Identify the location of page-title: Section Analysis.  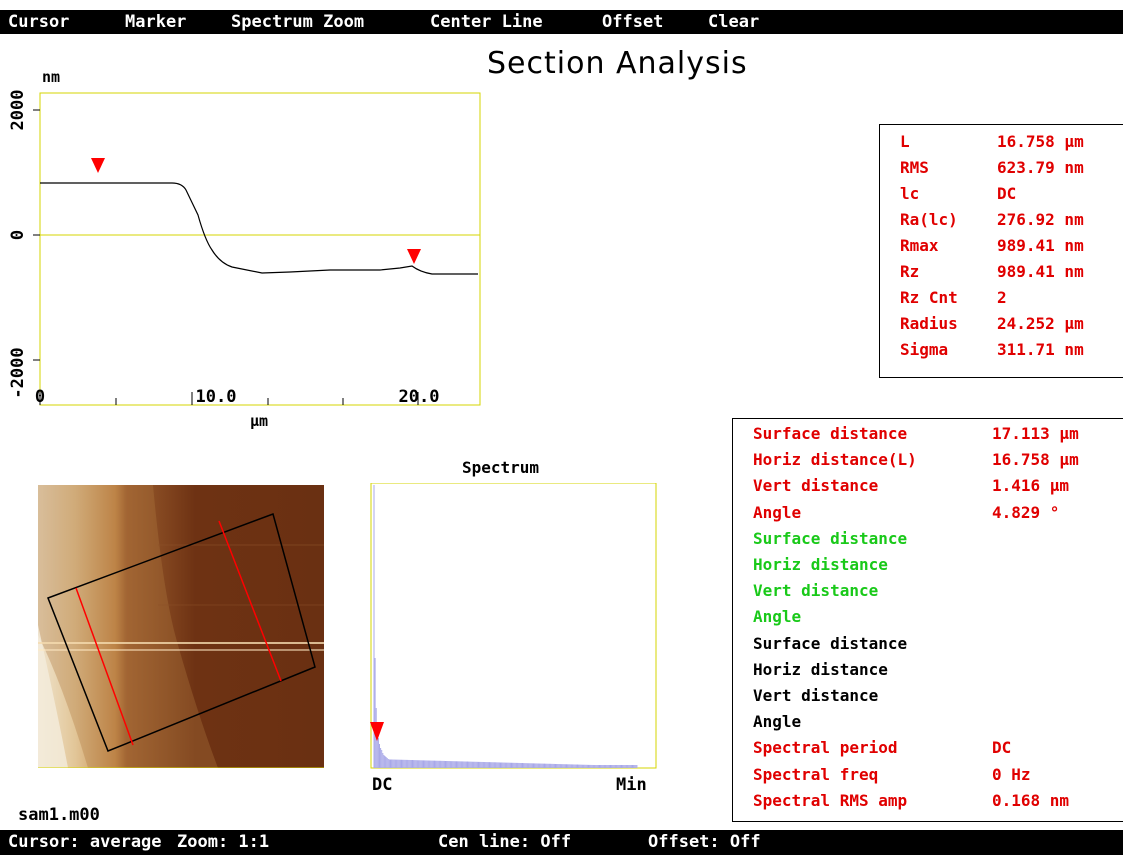
(617, 63).